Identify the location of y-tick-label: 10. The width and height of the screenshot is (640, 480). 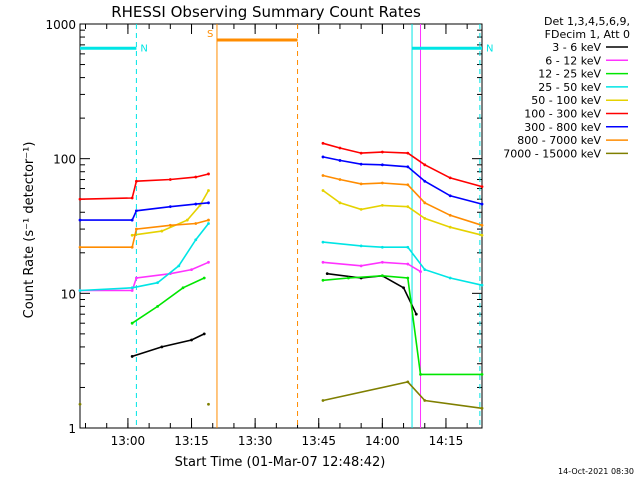
(68, 294).